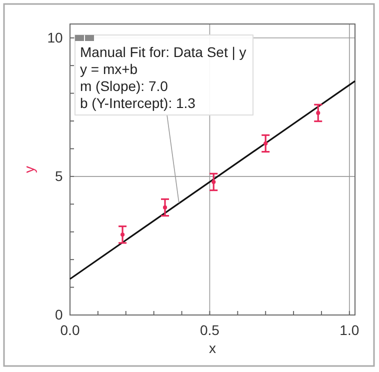  I want to click on x-tick-label: 1.0, so click(350, 330).